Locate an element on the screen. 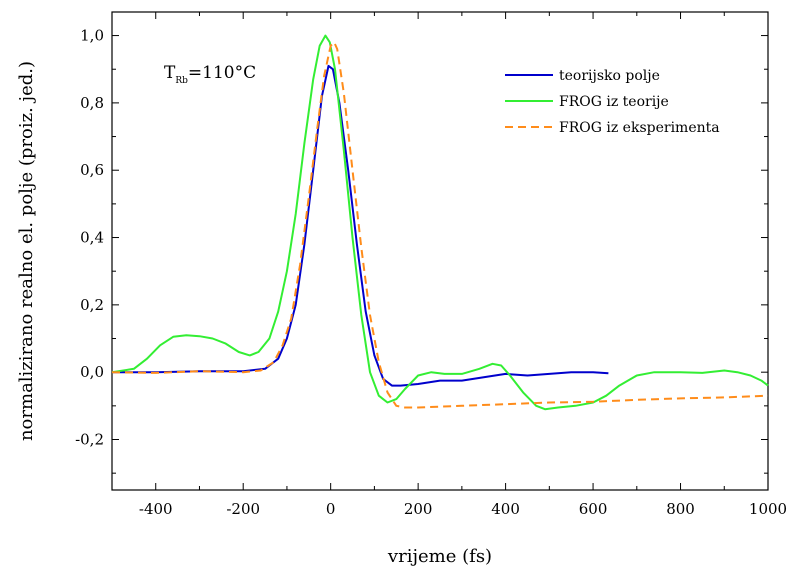 The width and height of the screenshot is (789, 575). legend-label: teorijsko polje is located at coordinates (609, 76).